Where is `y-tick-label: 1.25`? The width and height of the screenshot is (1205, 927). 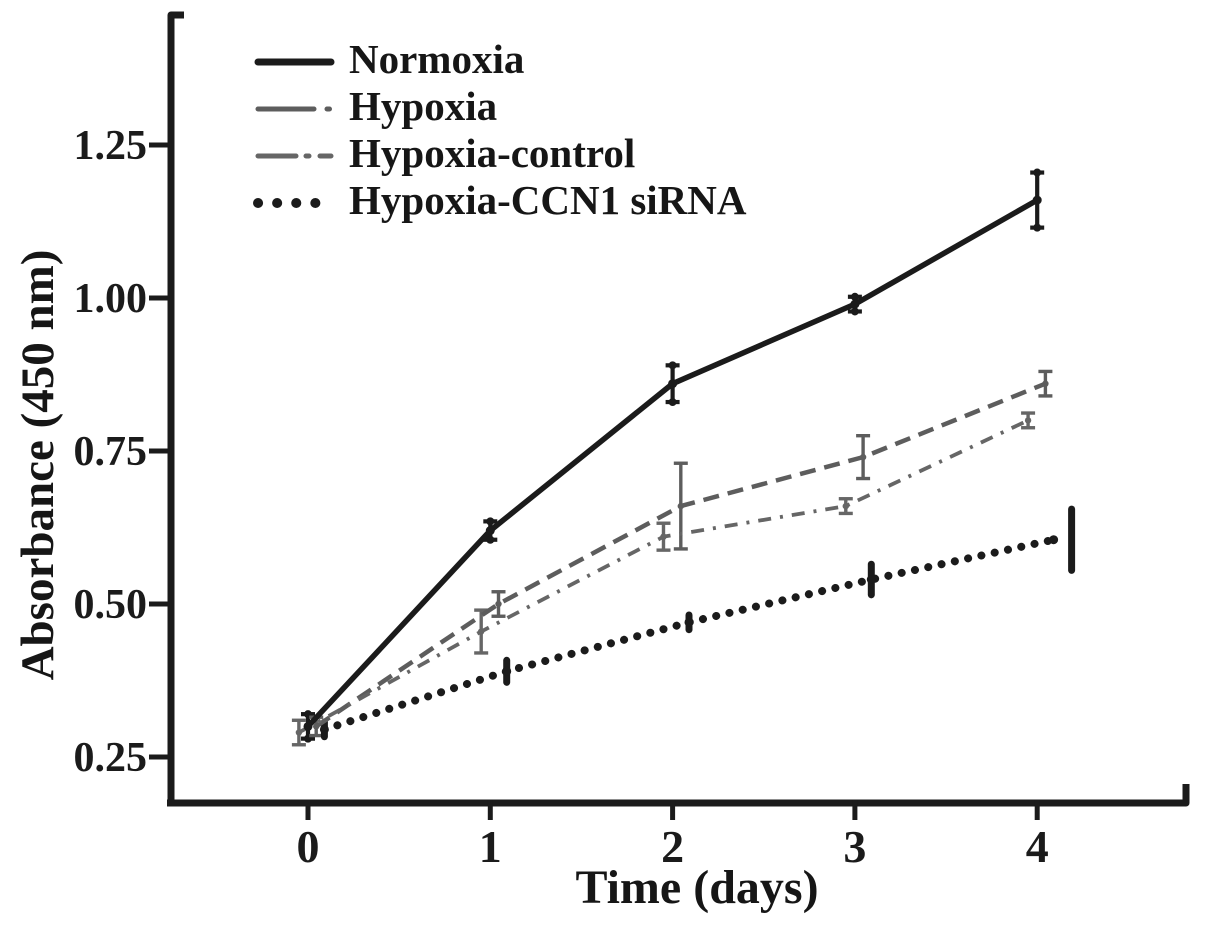 y-tick-label: 1.25 is located at coordinates (111, 146).